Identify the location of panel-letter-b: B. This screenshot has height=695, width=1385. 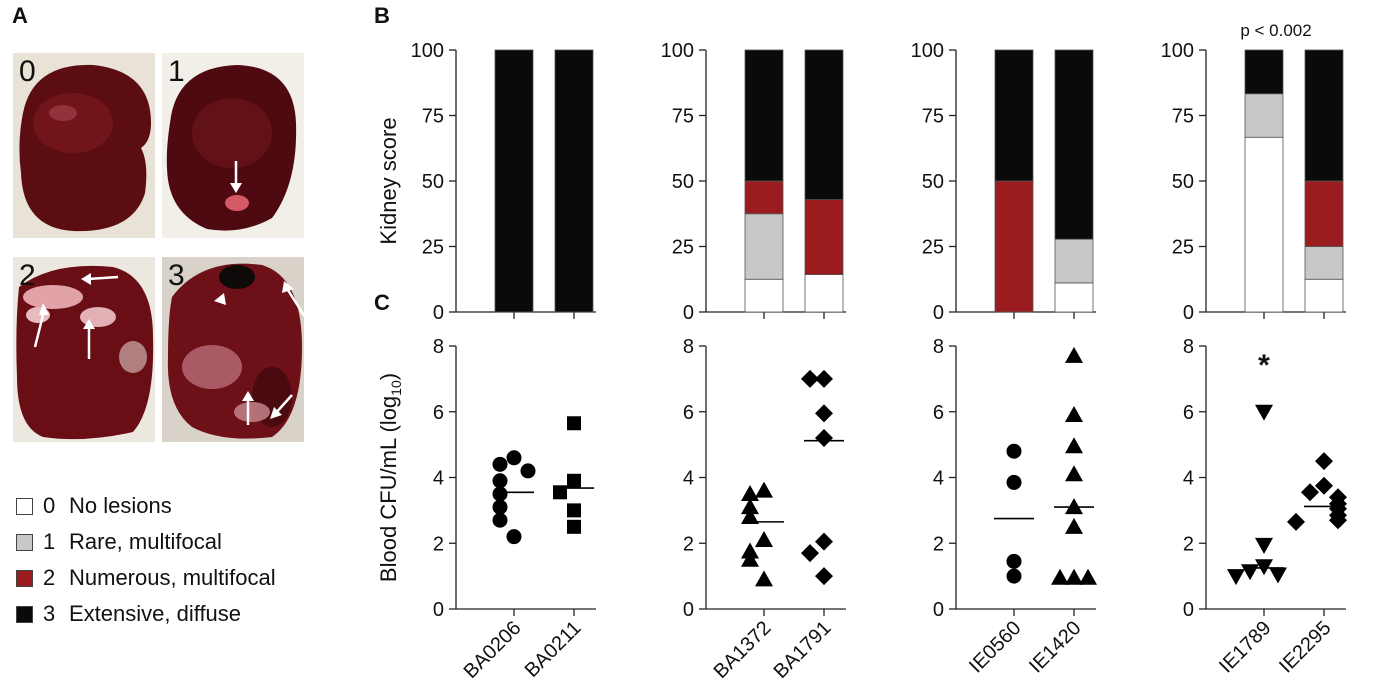
(382, 15).